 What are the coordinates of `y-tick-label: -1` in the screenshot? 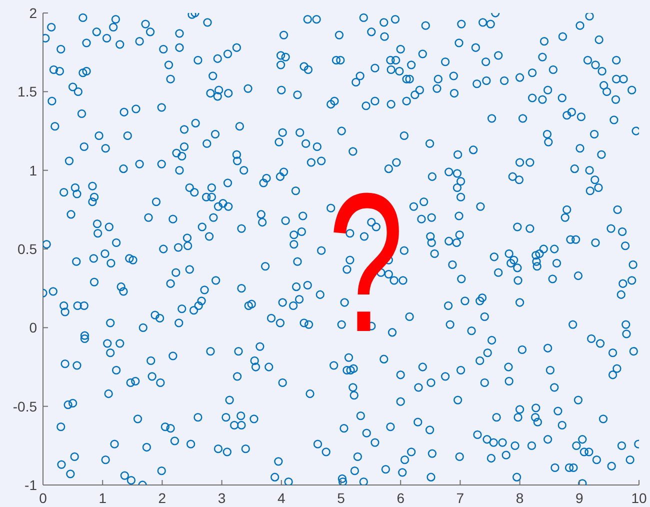 It's located at (31, 485).